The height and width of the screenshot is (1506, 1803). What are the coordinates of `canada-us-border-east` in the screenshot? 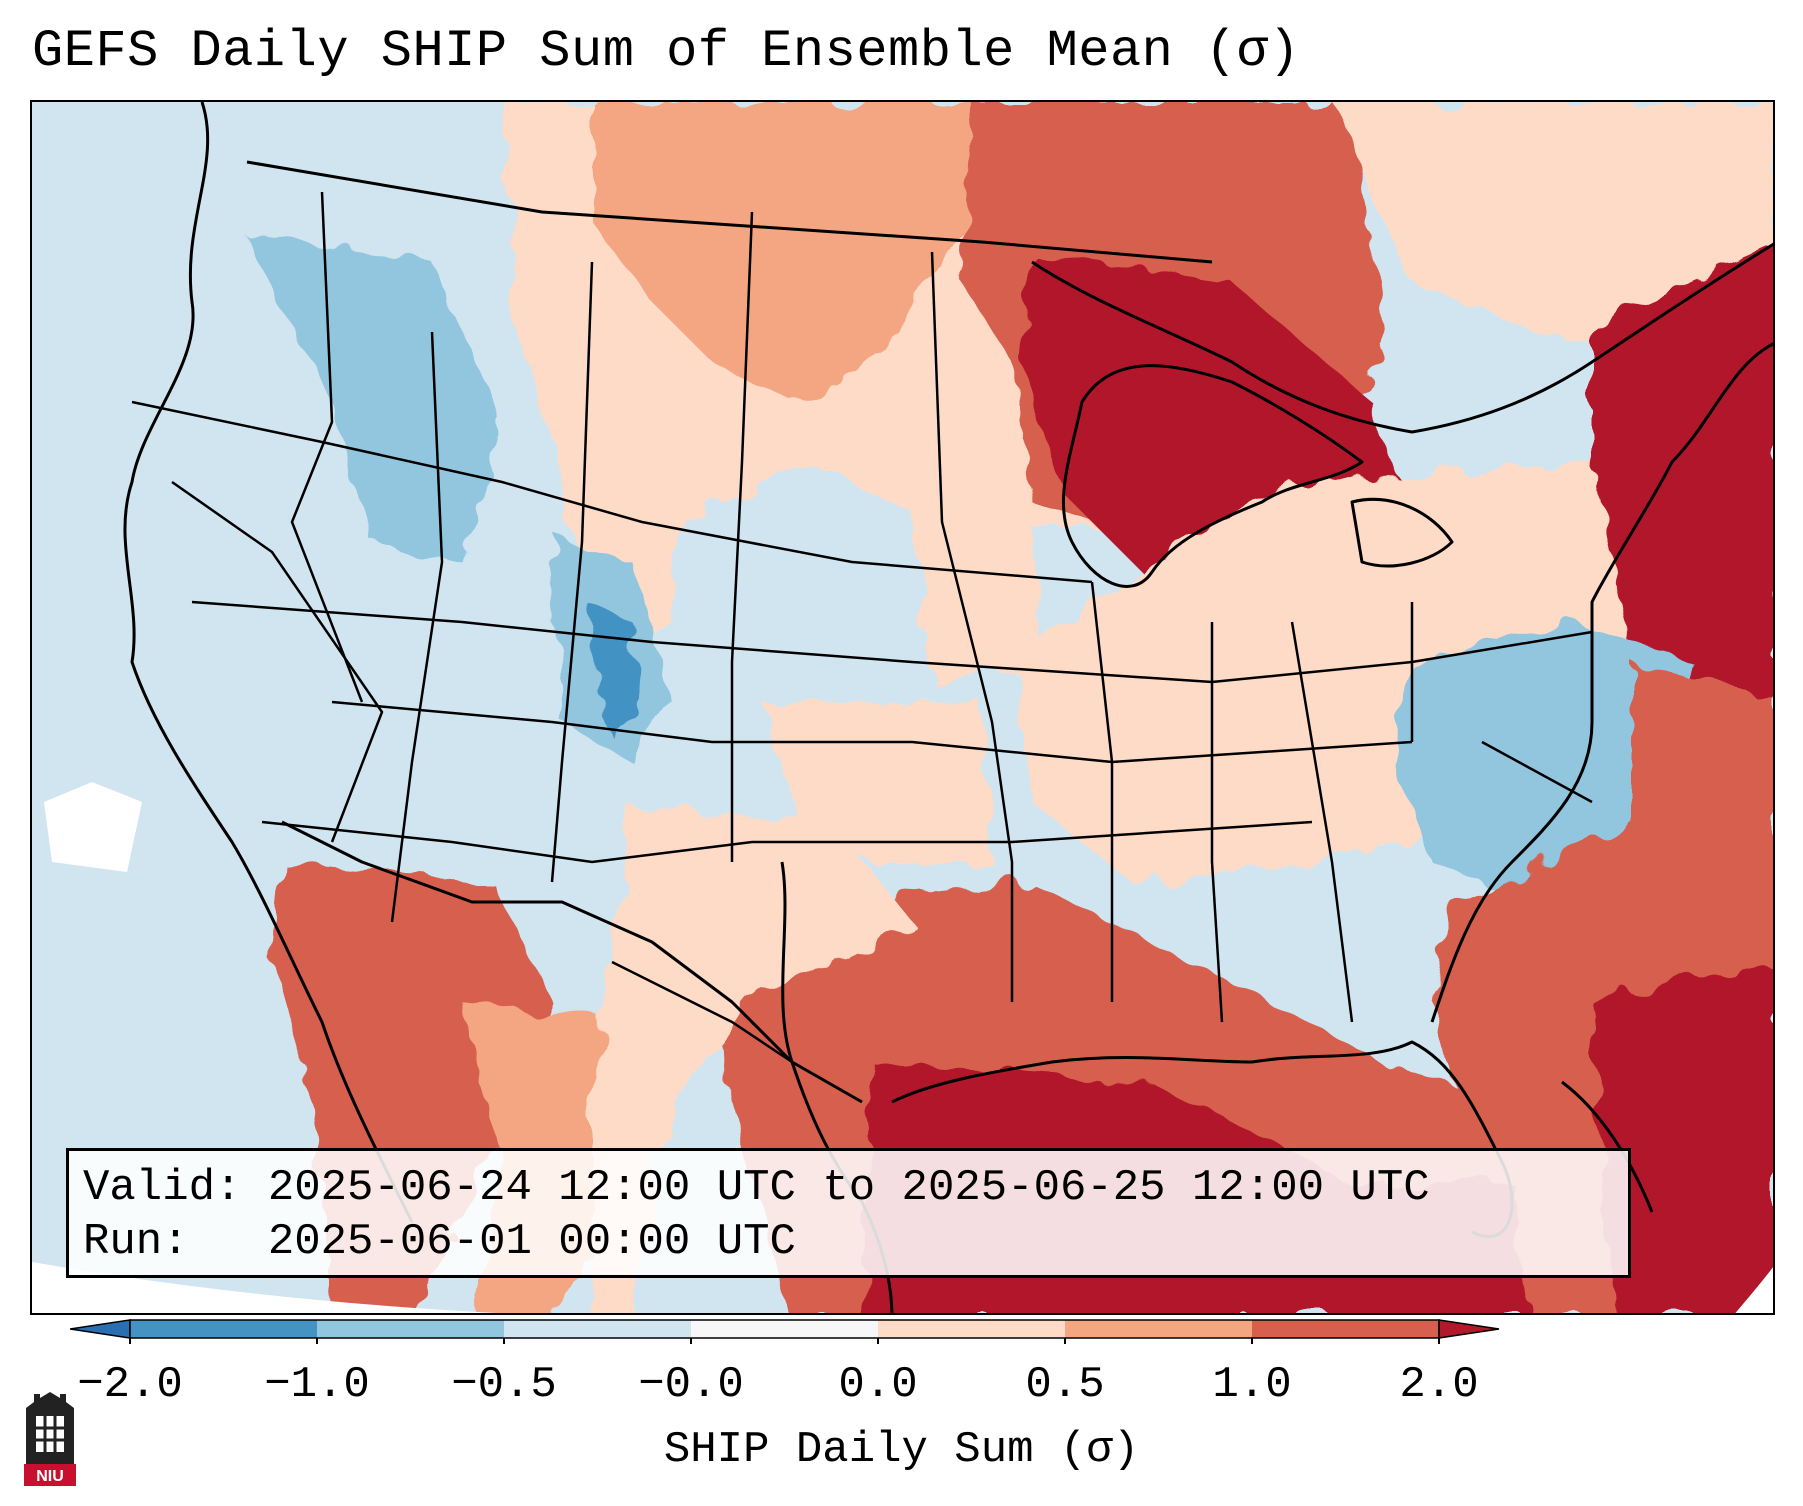 It's located at (1402, 338).